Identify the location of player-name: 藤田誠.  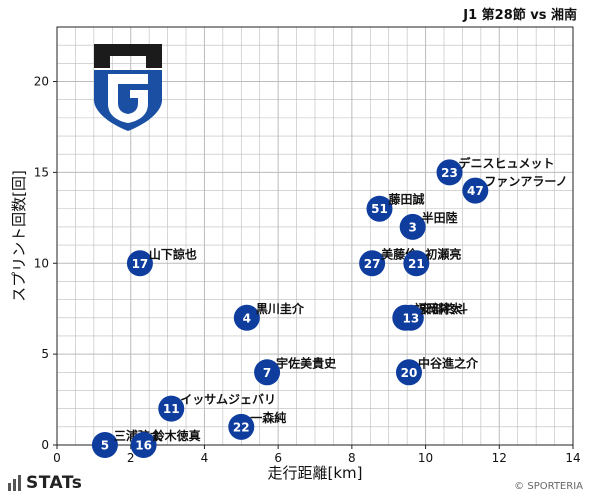
(406, 199).